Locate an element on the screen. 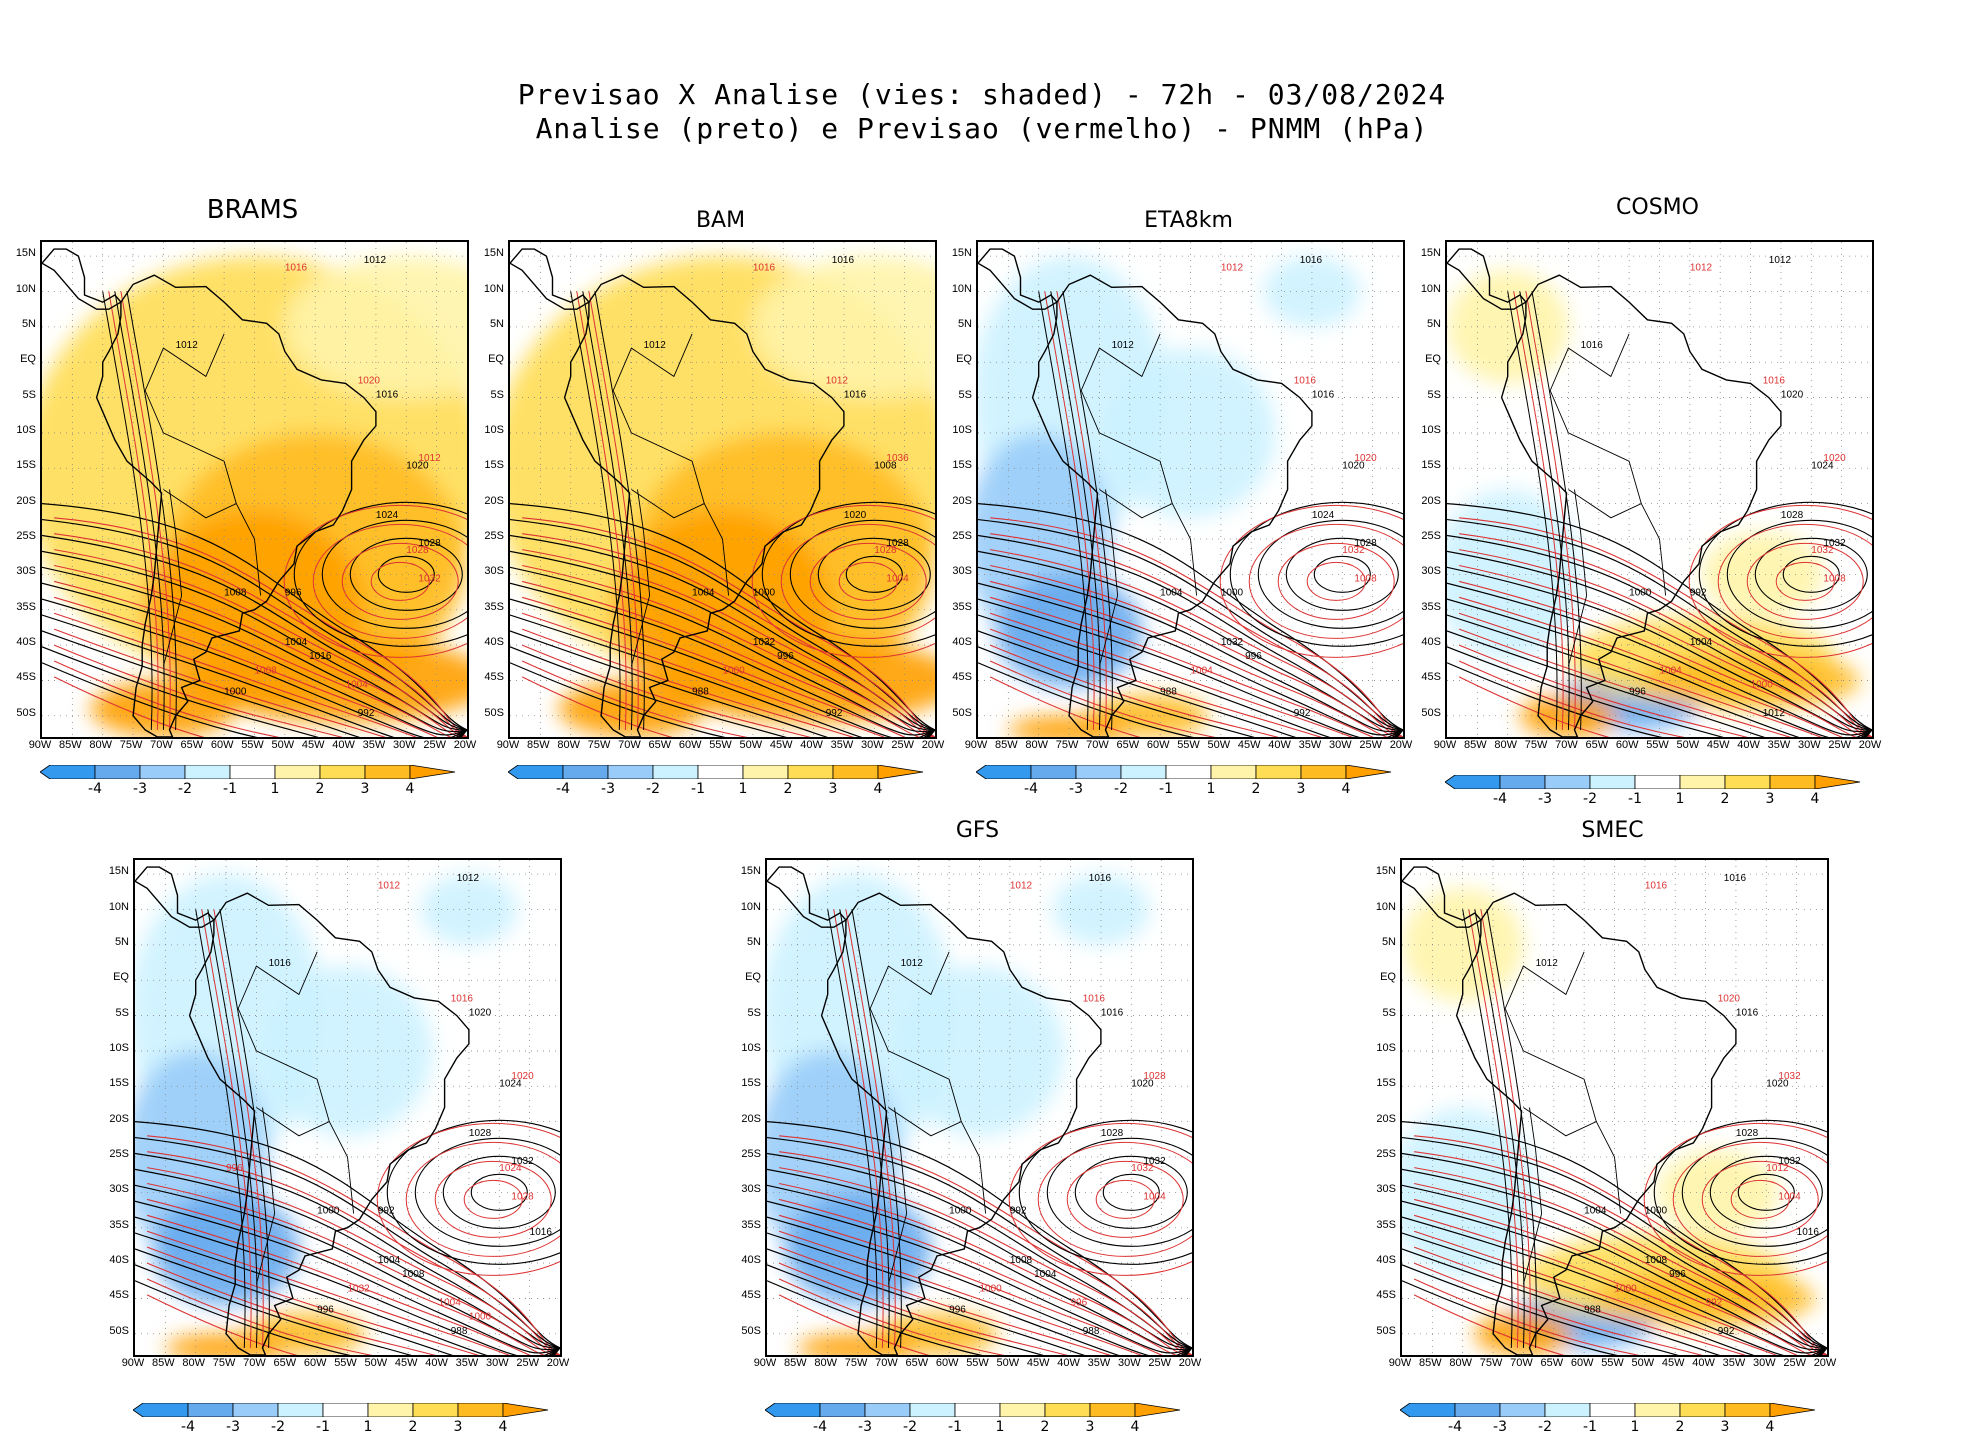 This screenshot has height=1436, width=1964. lon-tick-label: 70W is located at coordinates (1521, 1363).